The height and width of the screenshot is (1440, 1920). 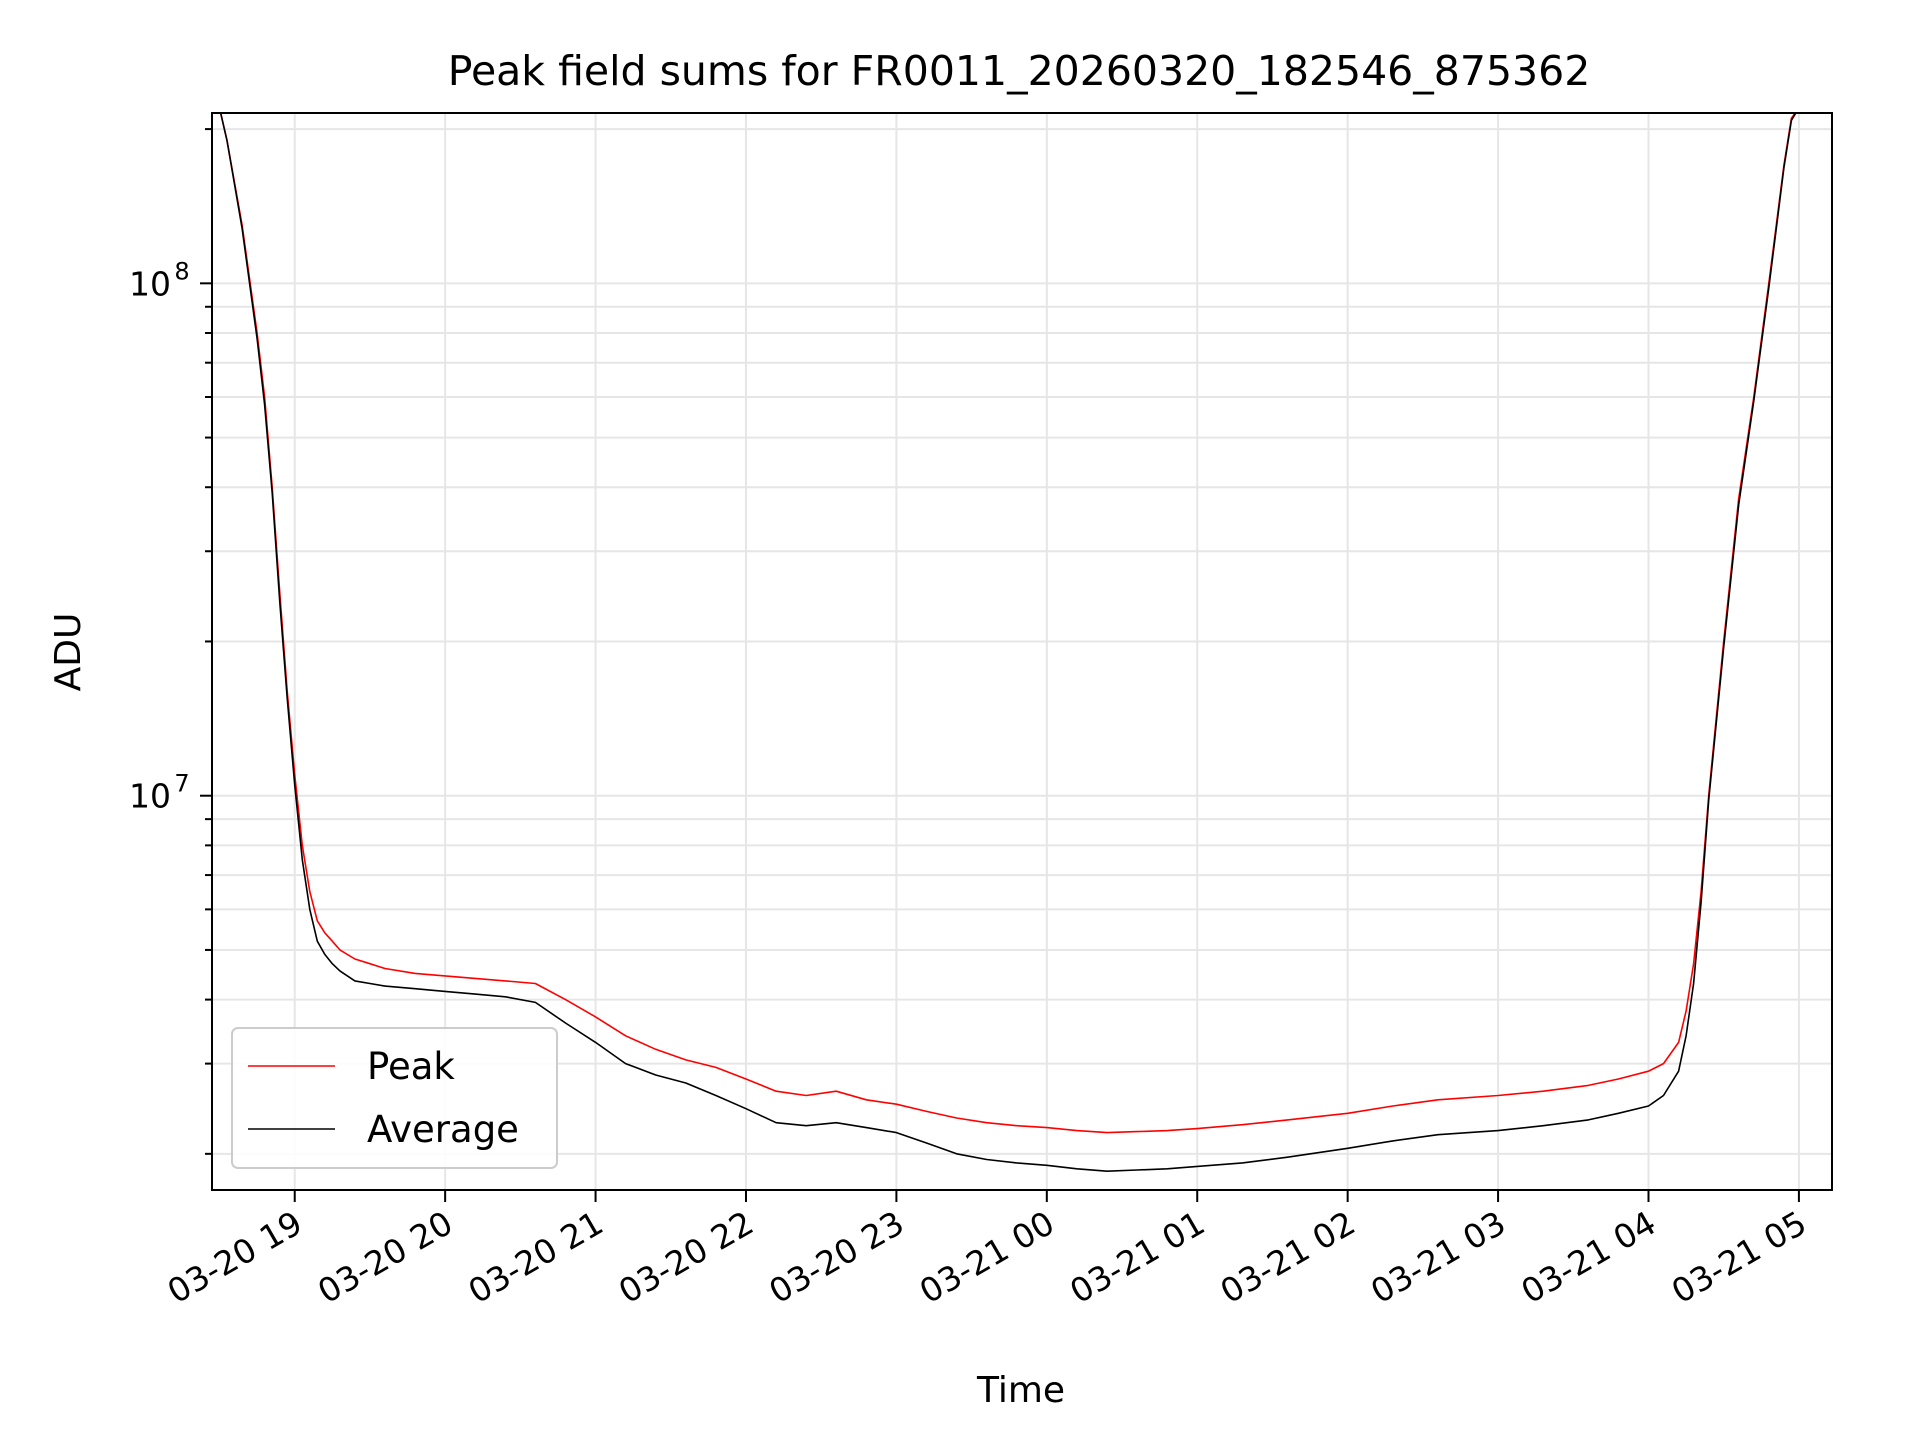 What do you see at coordinates (68, 652) in the screenshot?
I see `y-axis-label: ADU` at bounding box center [68, 652].